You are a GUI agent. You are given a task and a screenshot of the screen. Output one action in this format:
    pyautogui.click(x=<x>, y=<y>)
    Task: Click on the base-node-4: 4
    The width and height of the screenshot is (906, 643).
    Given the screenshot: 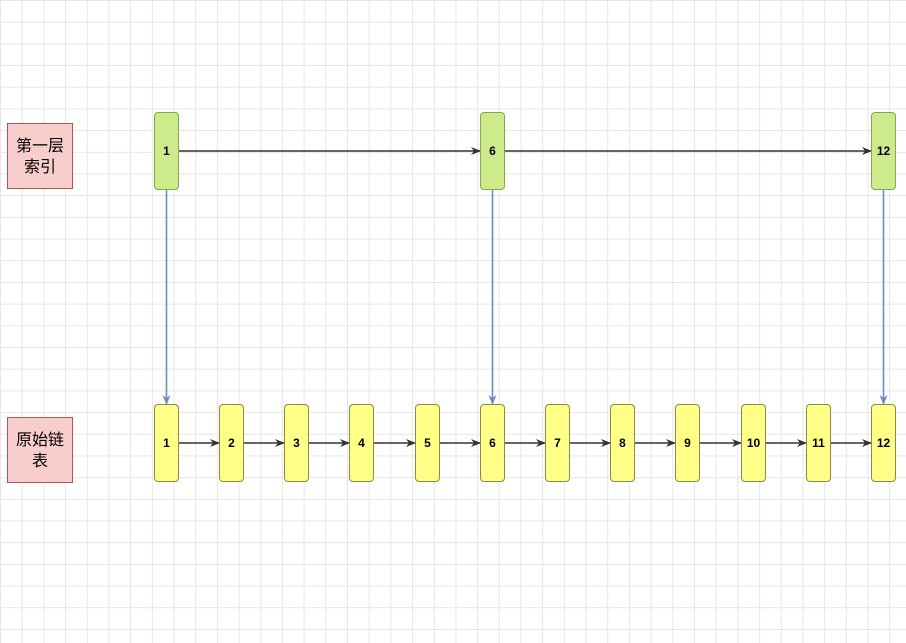 What is the action you would take?
    pyautogui.click(x=361, y=443)
    